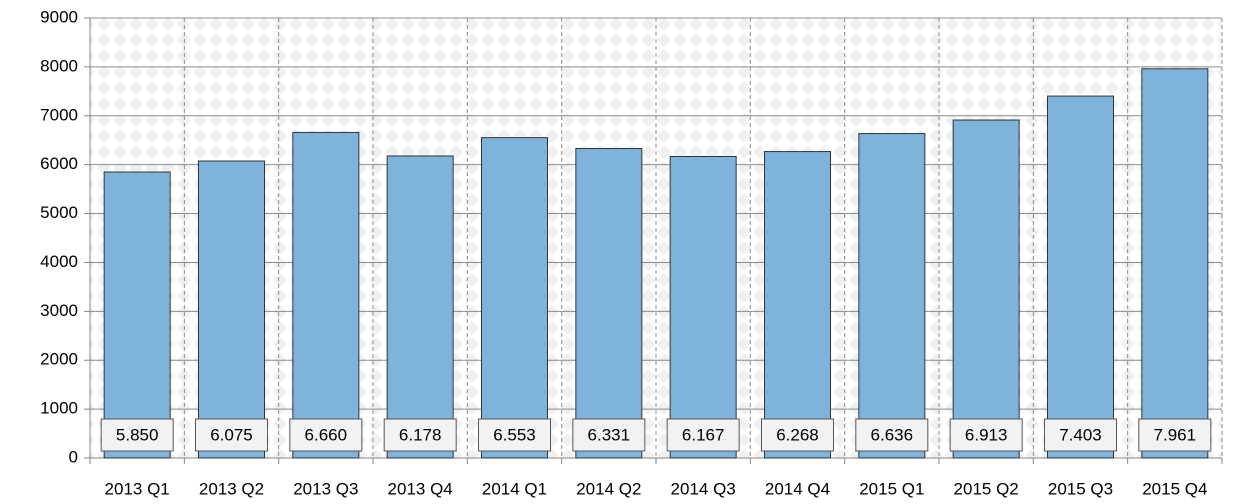 The width and height of the screenshot is (1233, 504). What do you see at coordinates (59, 408) in the screenshot?
I see `y-tick-label: 1000` at bounding box center [59, 408].